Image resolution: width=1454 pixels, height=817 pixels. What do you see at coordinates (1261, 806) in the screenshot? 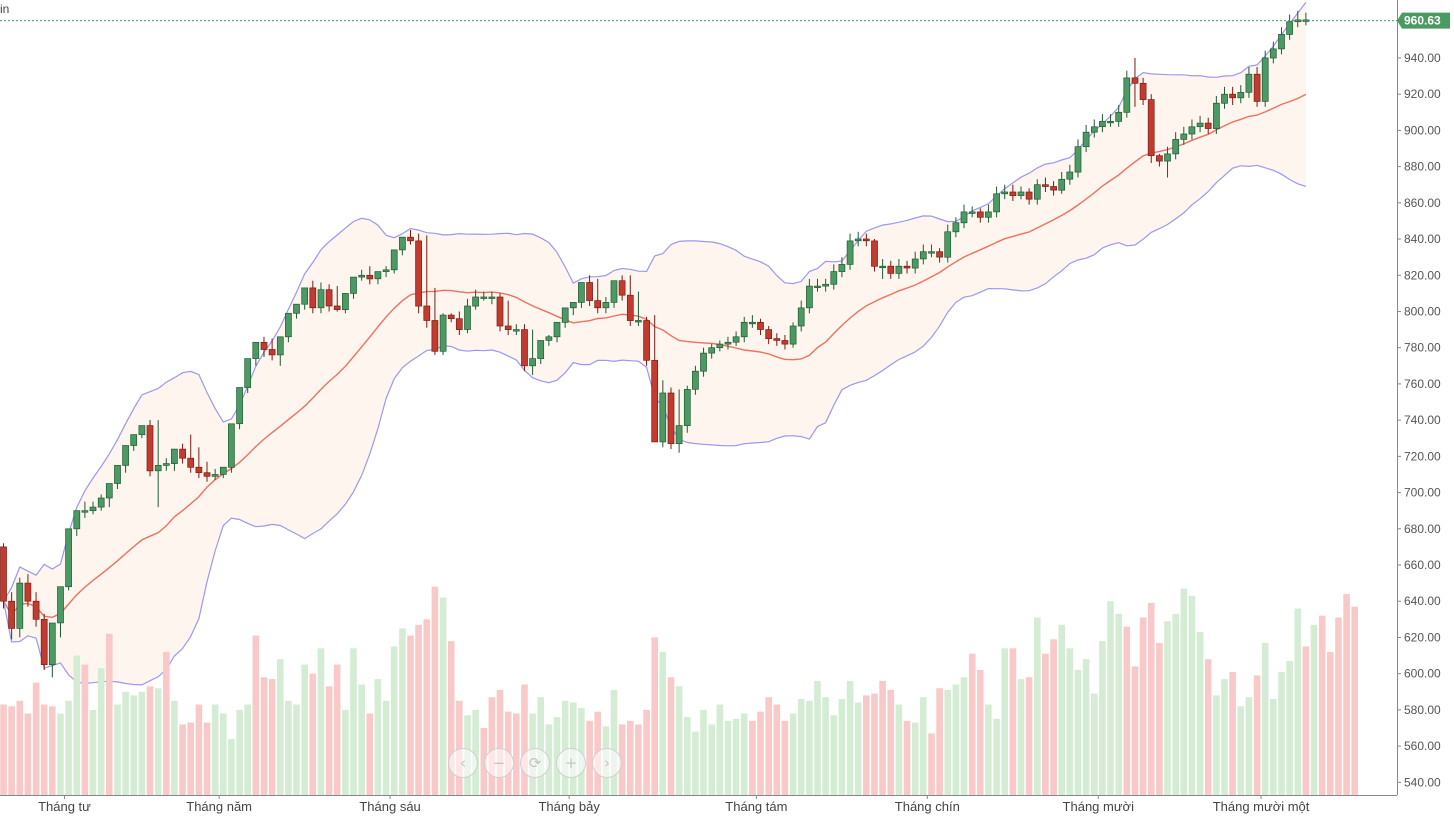
I see `month-label: Tháng mười một` at bounding box center [1261, 806].